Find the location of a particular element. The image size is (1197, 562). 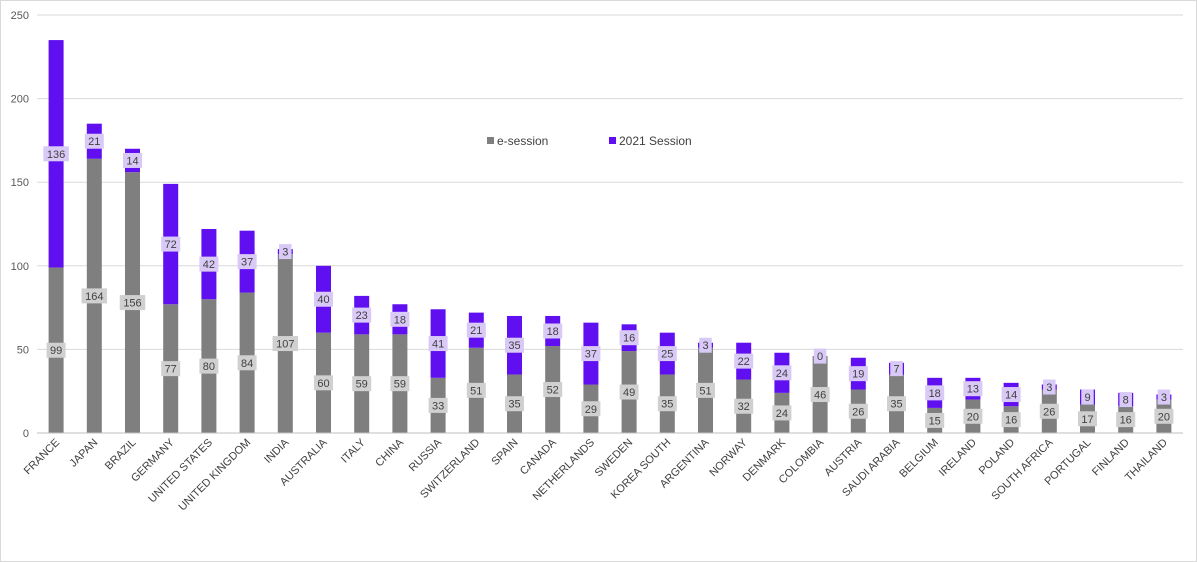

data-label-e-session: 33 is located at coordinates (438, 406).